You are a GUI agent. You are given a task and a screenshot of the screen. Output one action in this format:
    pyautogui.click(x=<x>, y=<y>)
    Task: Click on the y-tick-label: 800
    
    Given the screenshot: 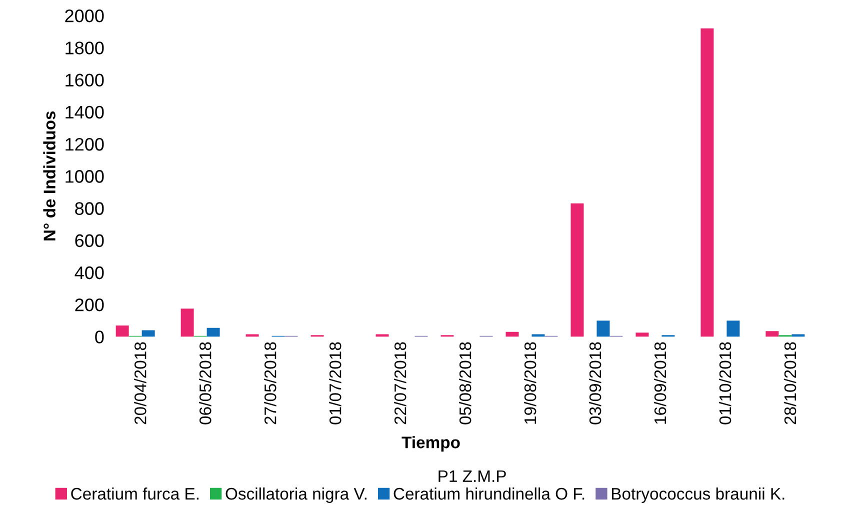 What is the action you would take?
    pyautogui.click(x=89, y=208)
    